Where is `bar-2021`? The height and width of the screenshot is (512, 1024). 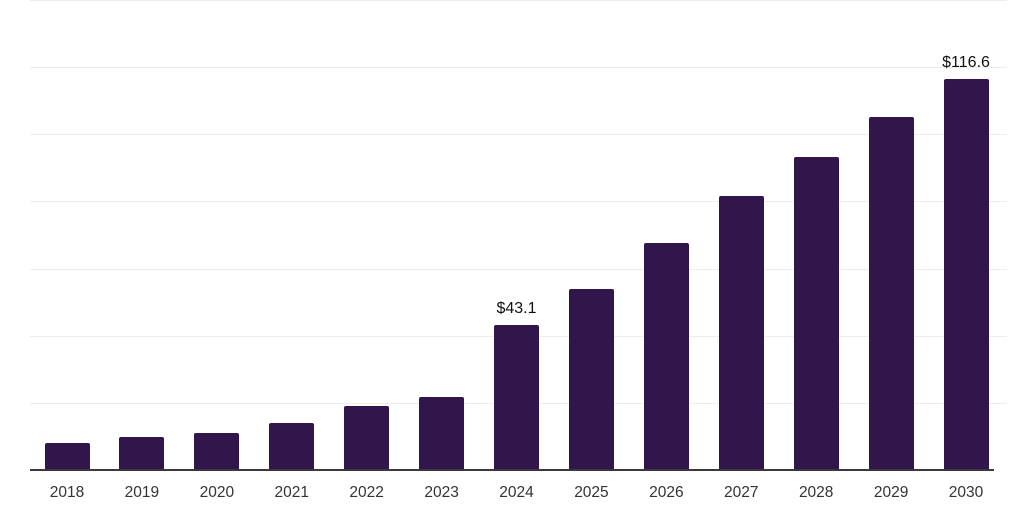 bar-2021 is located at coordinates (292, 446).